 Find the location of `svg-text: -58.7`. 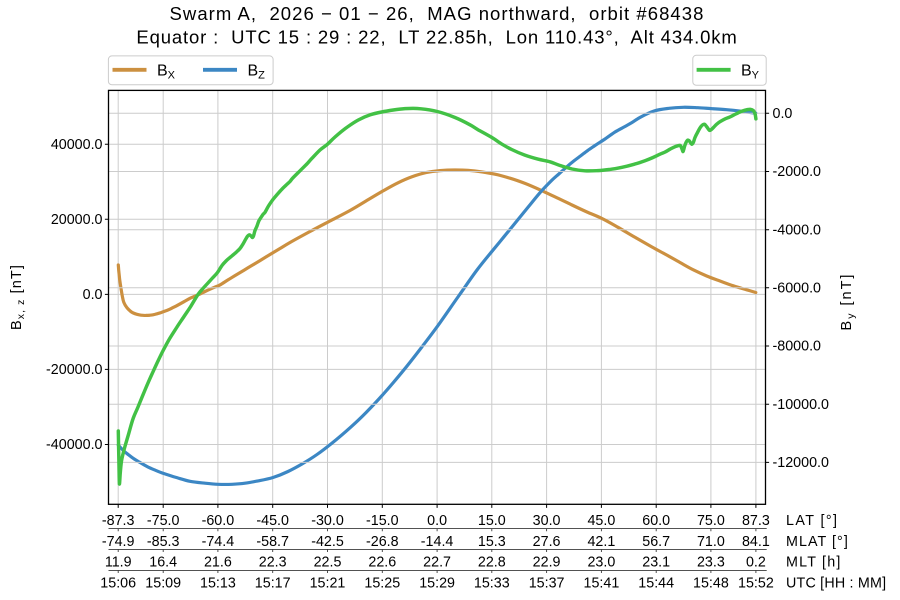

svg-text: -58.7 is located at coordinates (272, 542).